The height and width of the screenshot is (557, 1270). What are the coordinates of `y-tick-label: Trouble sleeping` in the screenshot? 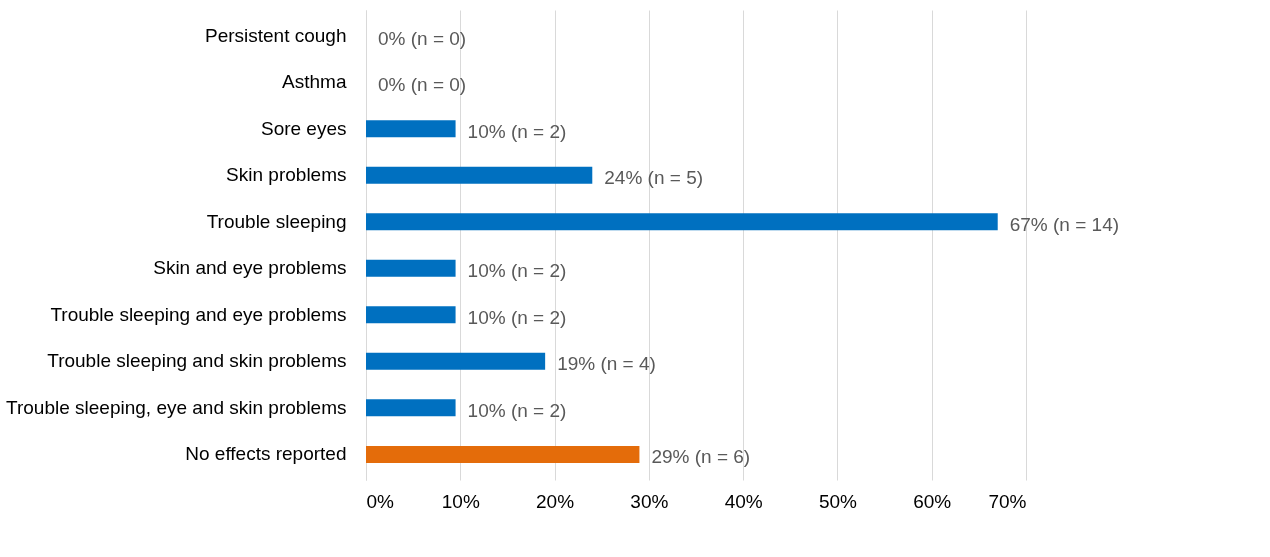 It's located at (276, 221).